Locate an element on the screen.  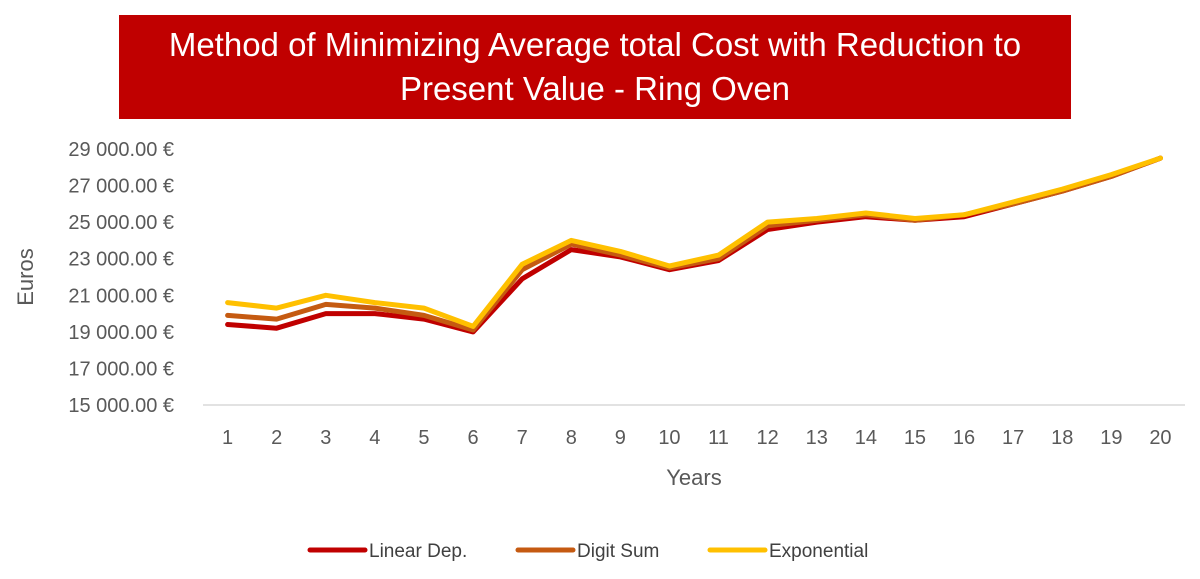
x-tick-label: 18 is located at coordinates (1062, 438).